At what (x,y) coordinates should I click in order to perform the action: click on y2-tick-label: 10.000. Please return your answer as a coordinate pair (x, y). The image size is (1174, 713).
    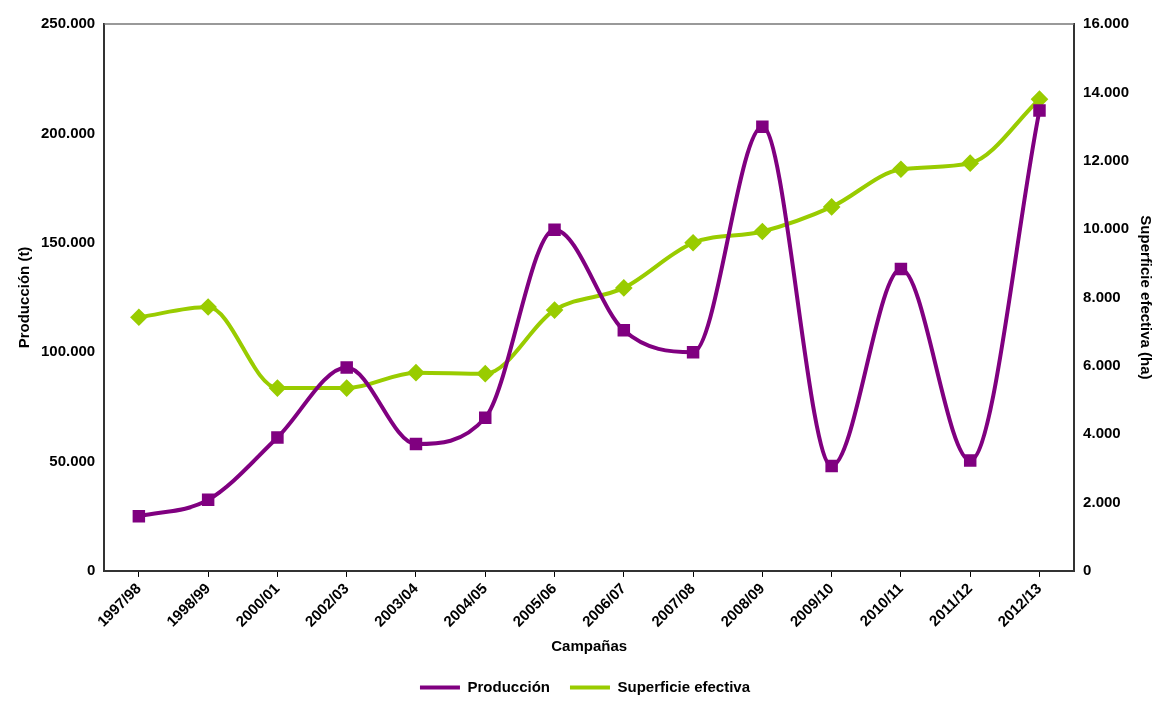
    Looking at the image, I should click on (1106, 228).